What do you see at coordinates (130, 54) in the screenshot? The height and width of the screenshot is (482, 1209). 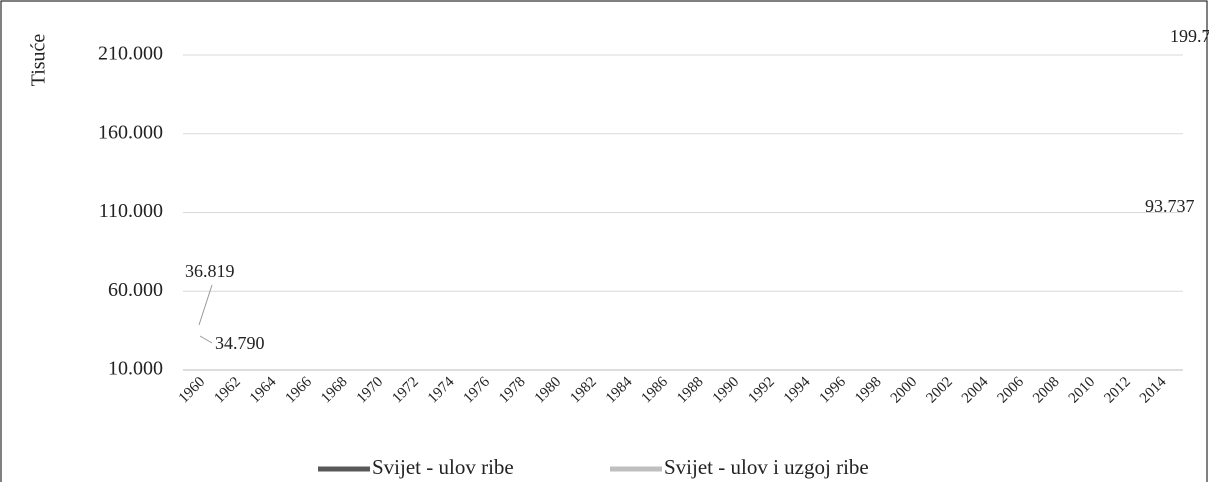 I see `y-tick-label: 210.000` at bounding box center [130, 54].